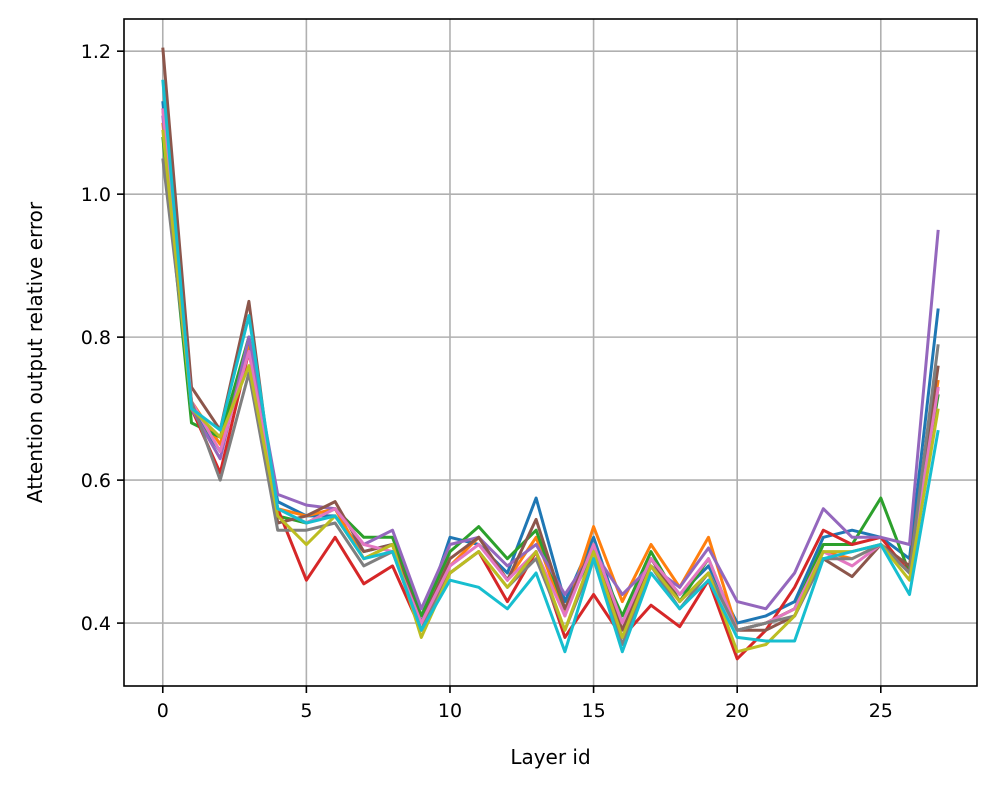 This screenshot has width=998, height=793. I want to click on x-tick-label: 20, so click(737, 711).